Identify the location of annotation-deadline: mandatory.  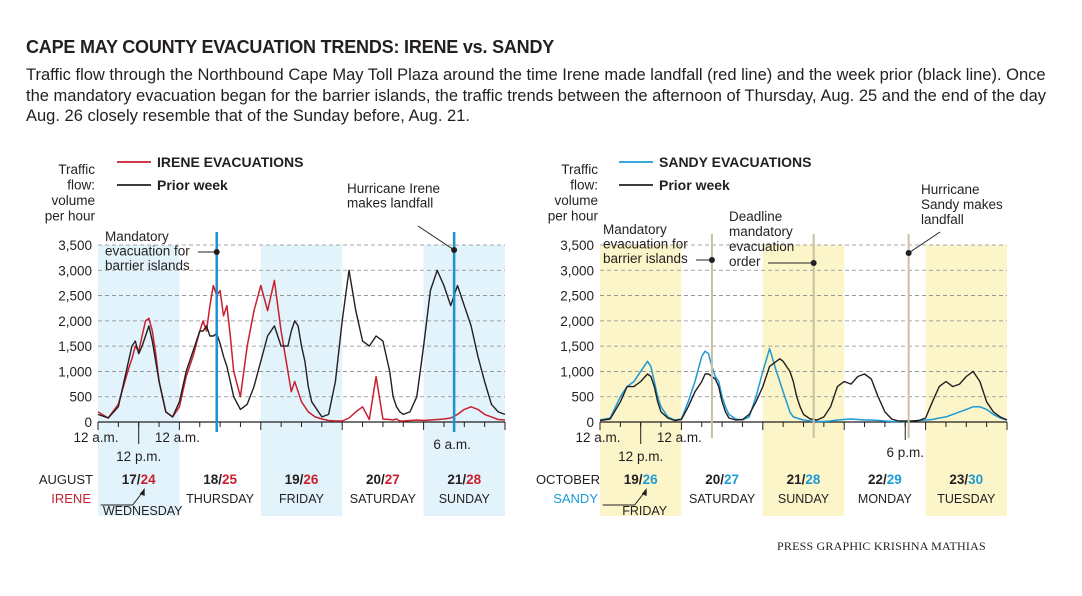
(761, 231).